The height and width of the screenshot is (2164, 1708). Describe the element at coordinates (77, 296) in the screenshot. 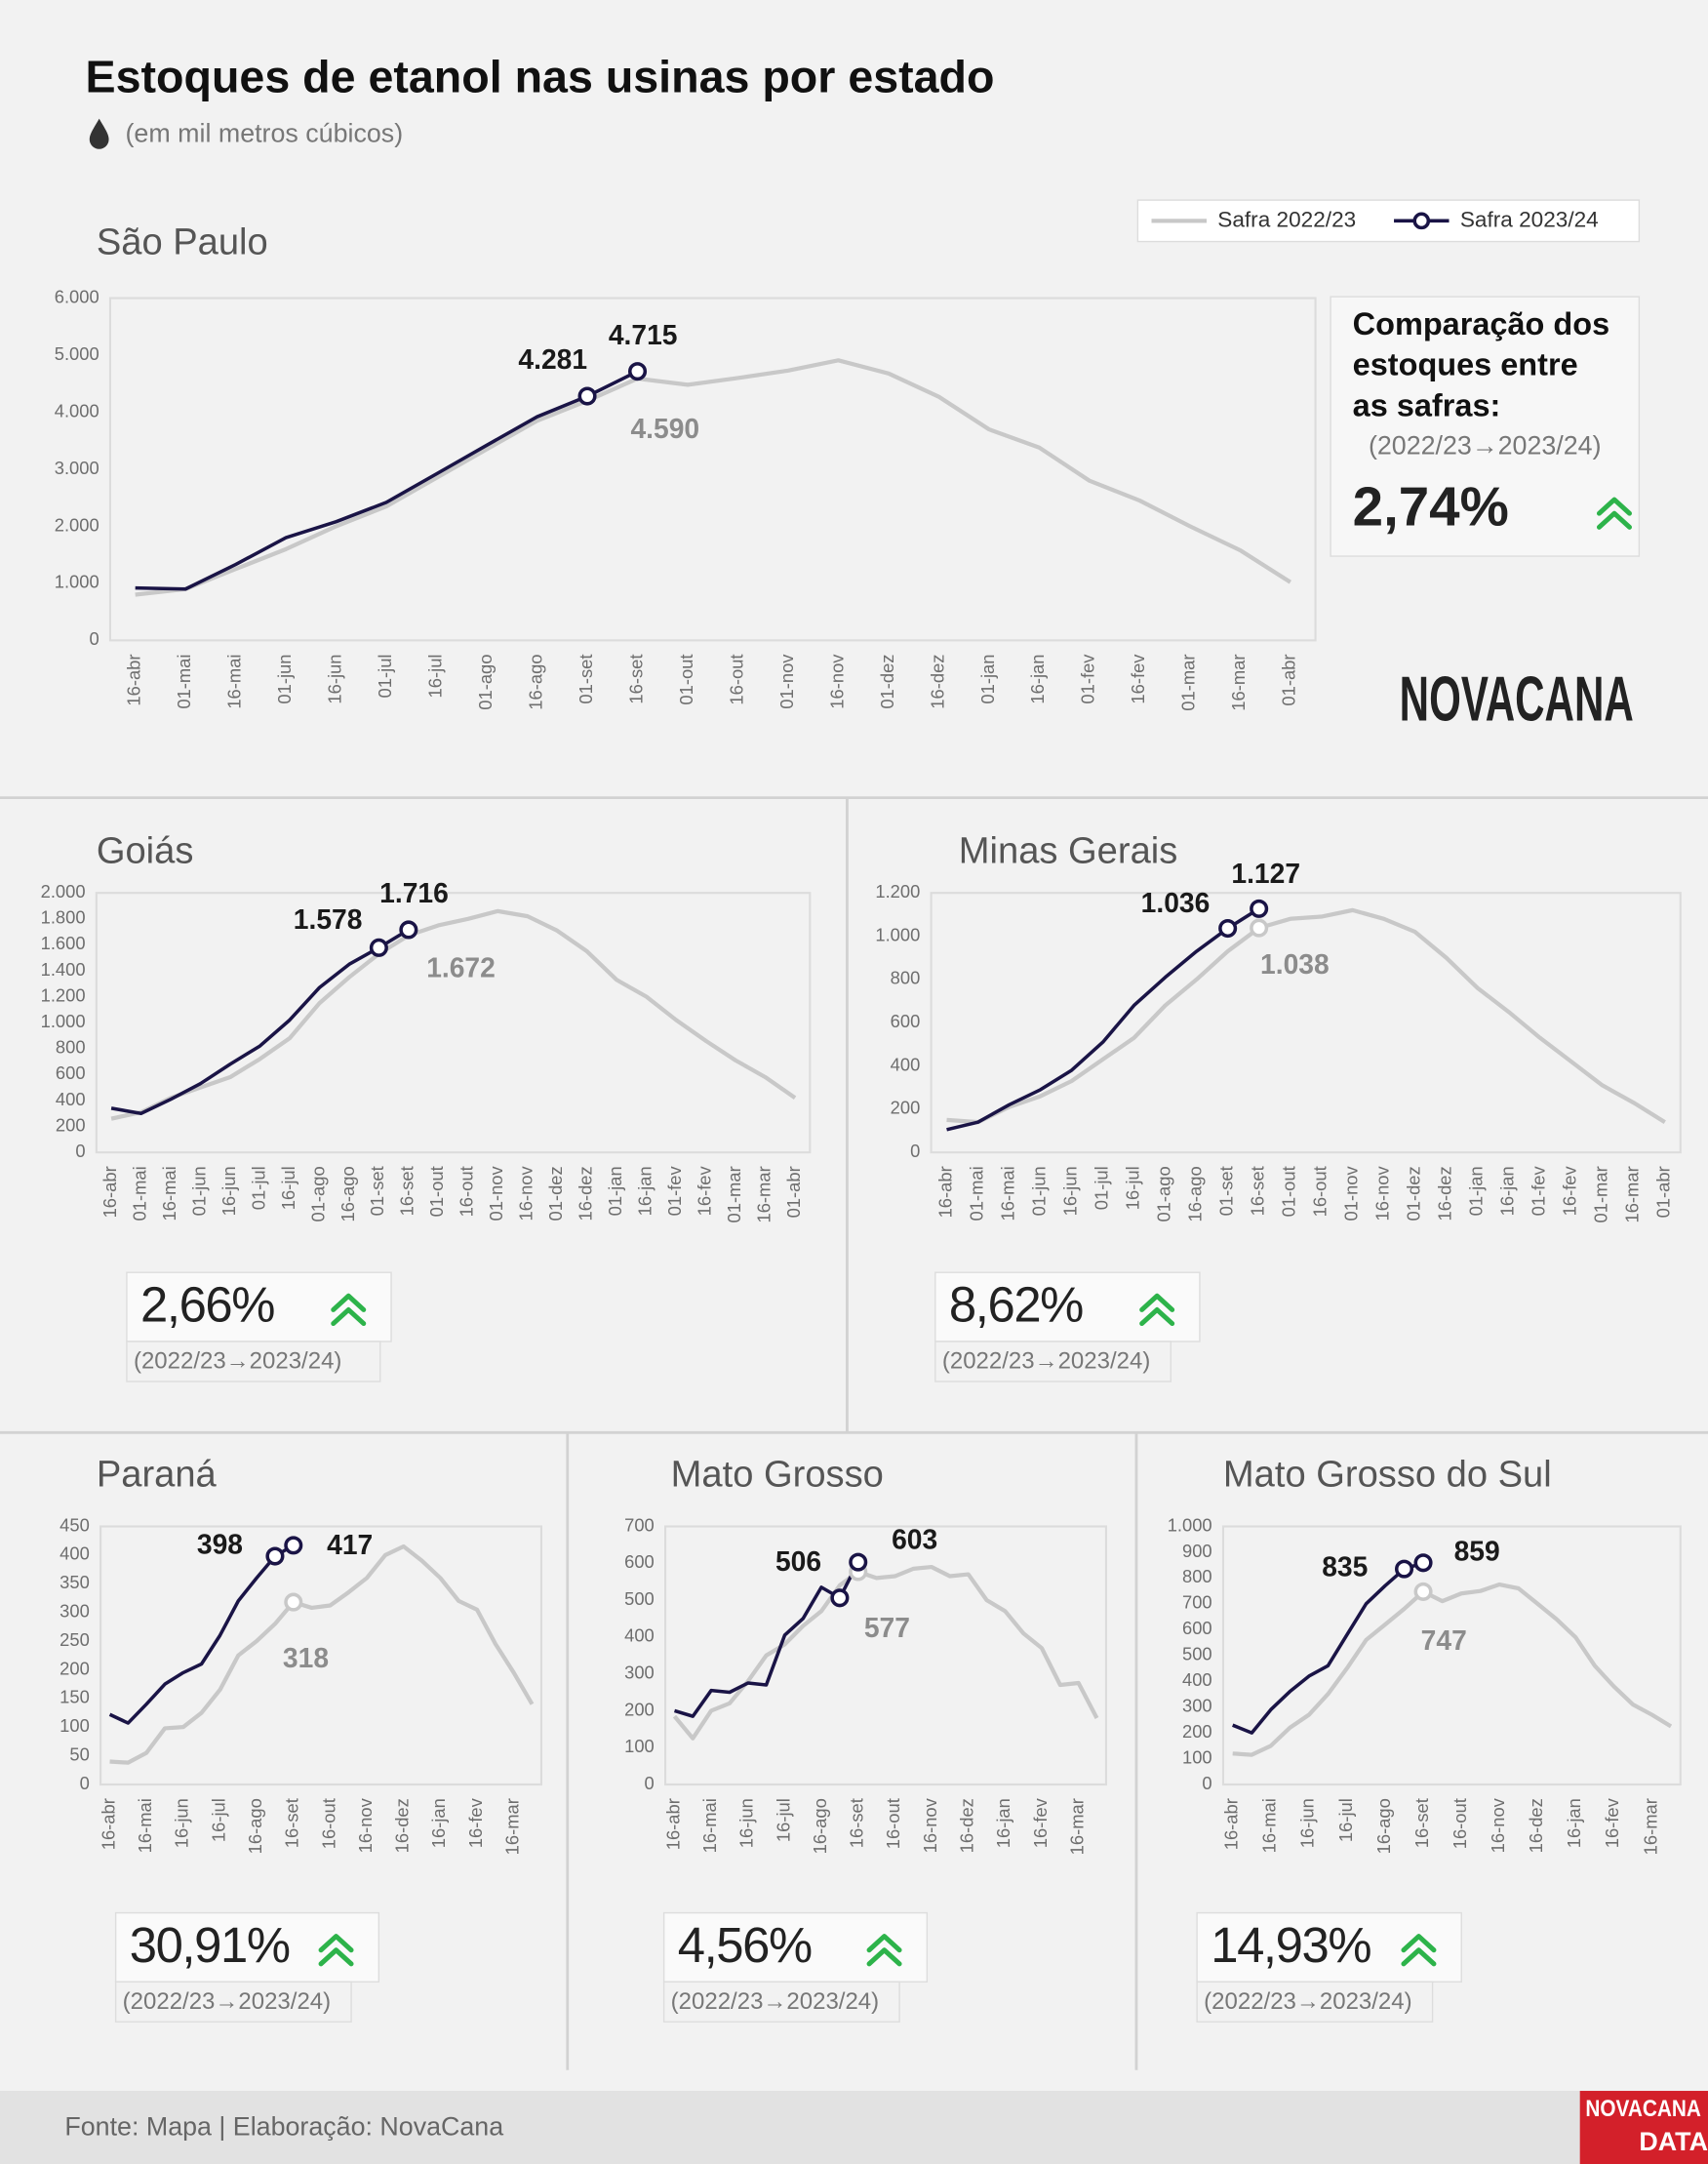

I see `y-tick-label: 6.000` at that location.